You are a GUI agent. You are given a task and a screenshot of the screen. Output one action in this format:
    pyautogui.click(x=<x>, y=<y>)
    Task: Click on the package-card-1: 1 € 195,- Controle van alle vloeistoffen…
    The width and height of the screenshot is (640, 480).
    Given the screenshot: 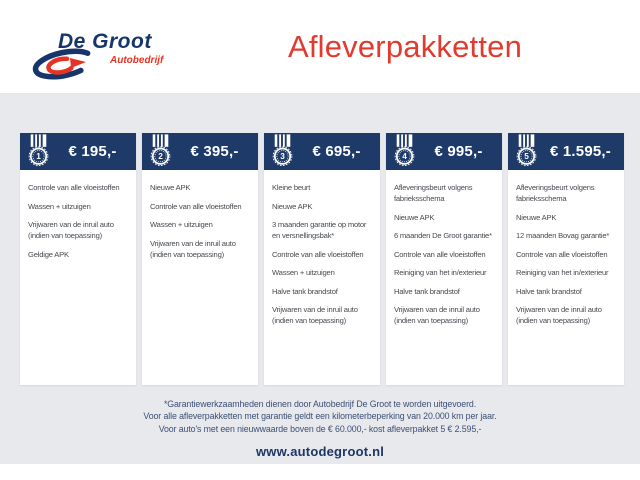 What is the action you would take?
    pyautogui.click(x=78, y=259)
    